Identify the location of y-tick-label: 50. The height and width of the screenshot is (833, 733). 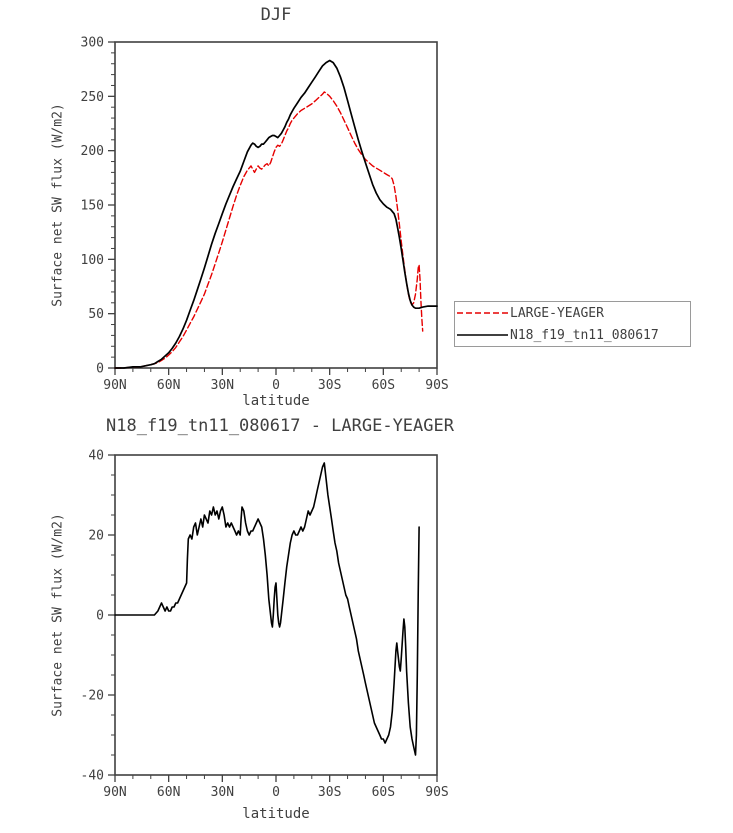
(96, 314).